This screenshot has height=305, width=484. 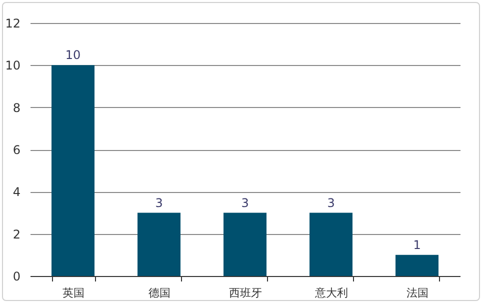 What do you see at coordinates (12, 23) in the screenshot?
I see `y-tick-label: 12` at bounding box center [12, 23].